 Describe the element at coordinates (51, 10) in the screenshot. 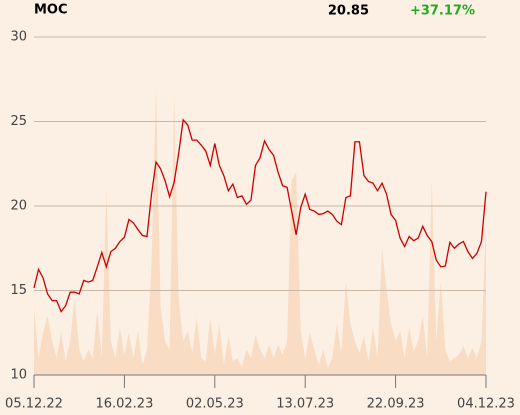

I see `chart-title: MOC` at that location.